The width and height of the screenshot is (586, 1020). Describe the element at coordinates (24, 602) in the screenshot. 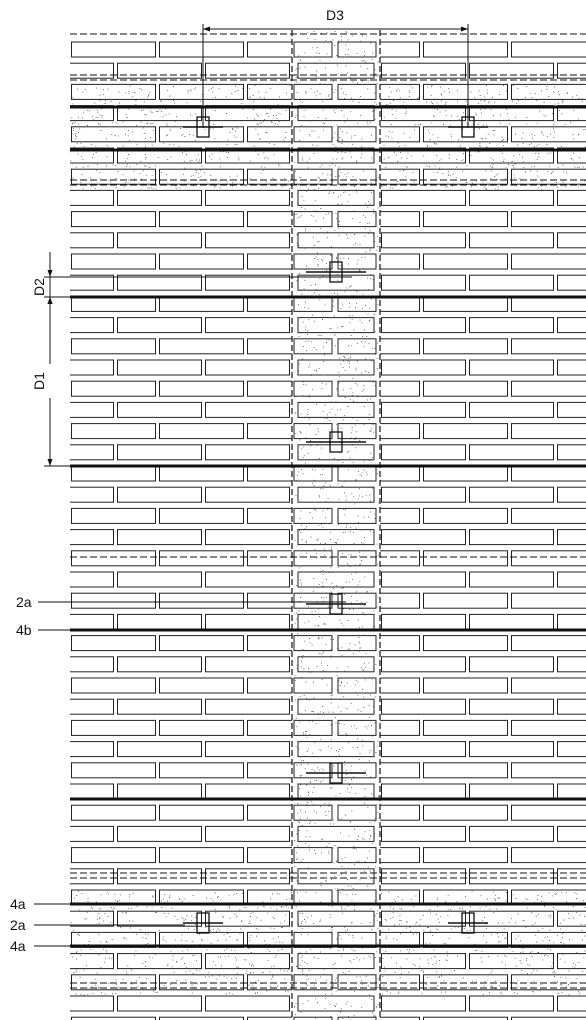

I see `callout-2a-upper: 2a` at that location.